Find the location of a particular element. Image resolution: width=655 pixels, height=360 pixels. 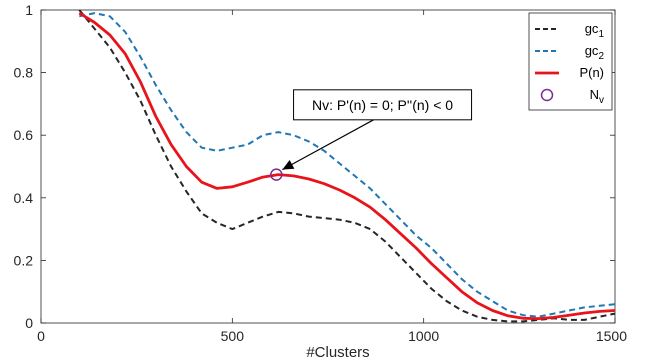

annotation-text: Nv: P'(n) = 0; P''(n) < 0 is located at coordinates (382, 105).